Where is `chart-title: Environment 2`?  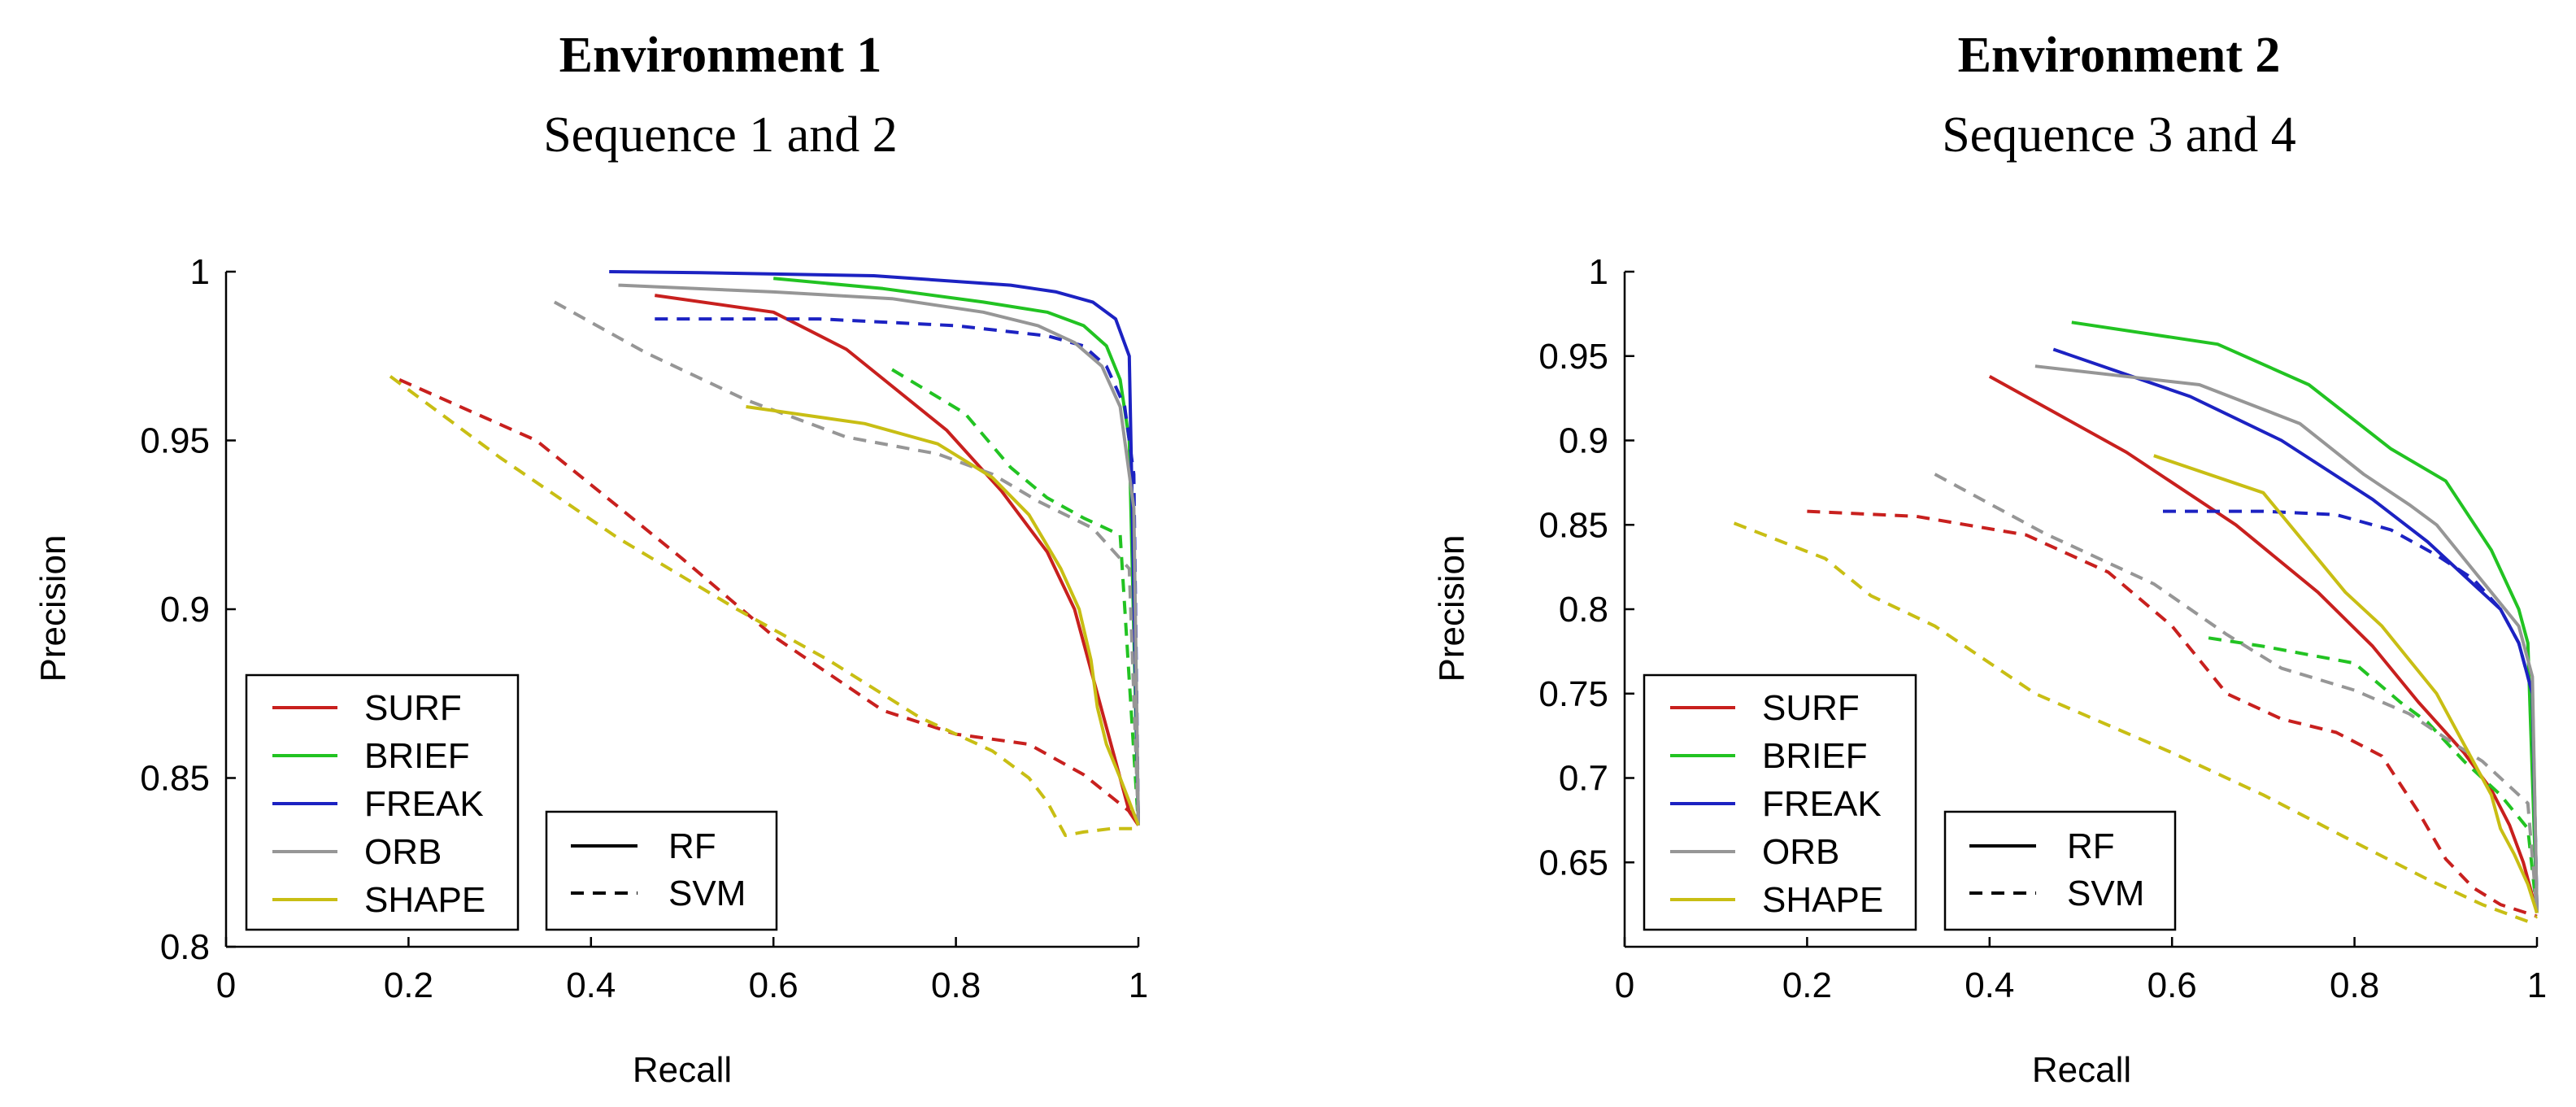 chart-title: Environment 2 is located at coordinates (2120, 55).